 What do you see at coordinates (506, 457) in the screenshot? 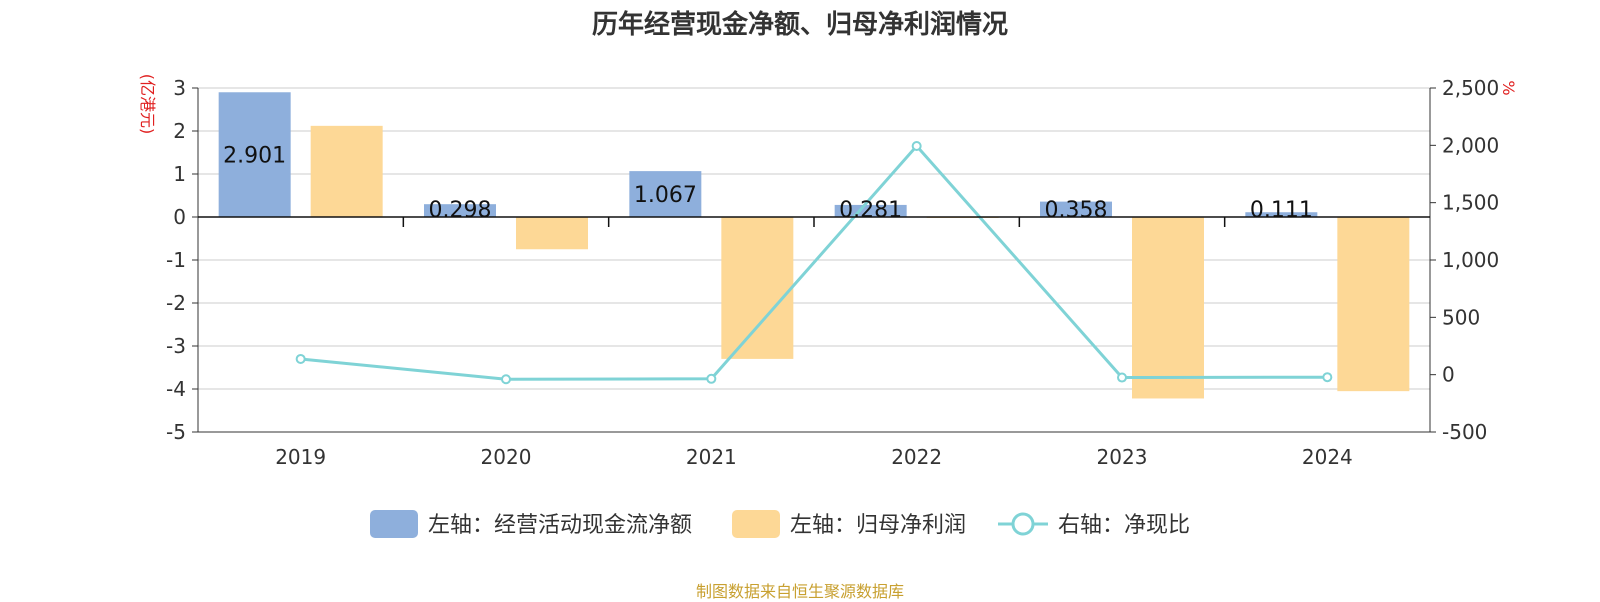
I see `category-label: 2020` at bounding box center [506, 457].